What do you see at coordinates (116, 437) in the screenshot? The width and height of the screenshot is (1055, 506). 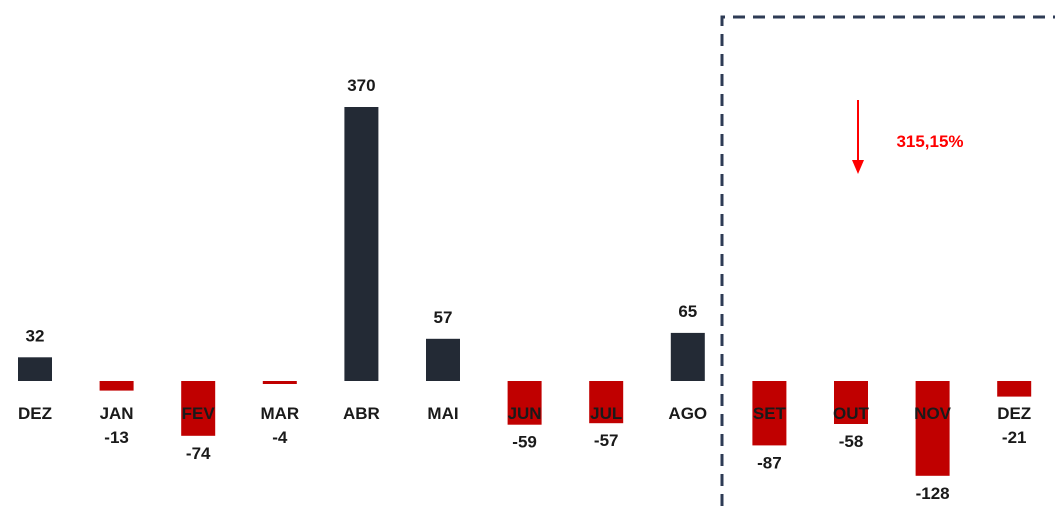 I see `value-label: -13` at bounding box center [116, 437].